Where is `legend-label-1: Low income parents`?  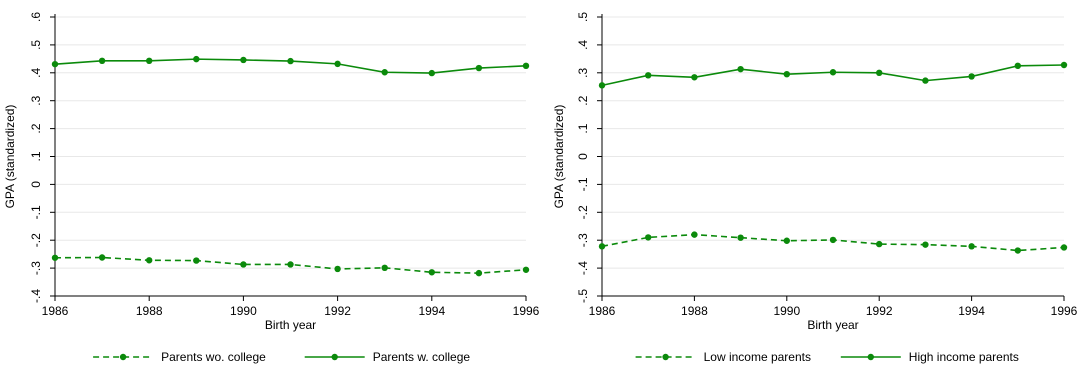 legend-label-1: Low income parents is located at coordinates (757, 357).